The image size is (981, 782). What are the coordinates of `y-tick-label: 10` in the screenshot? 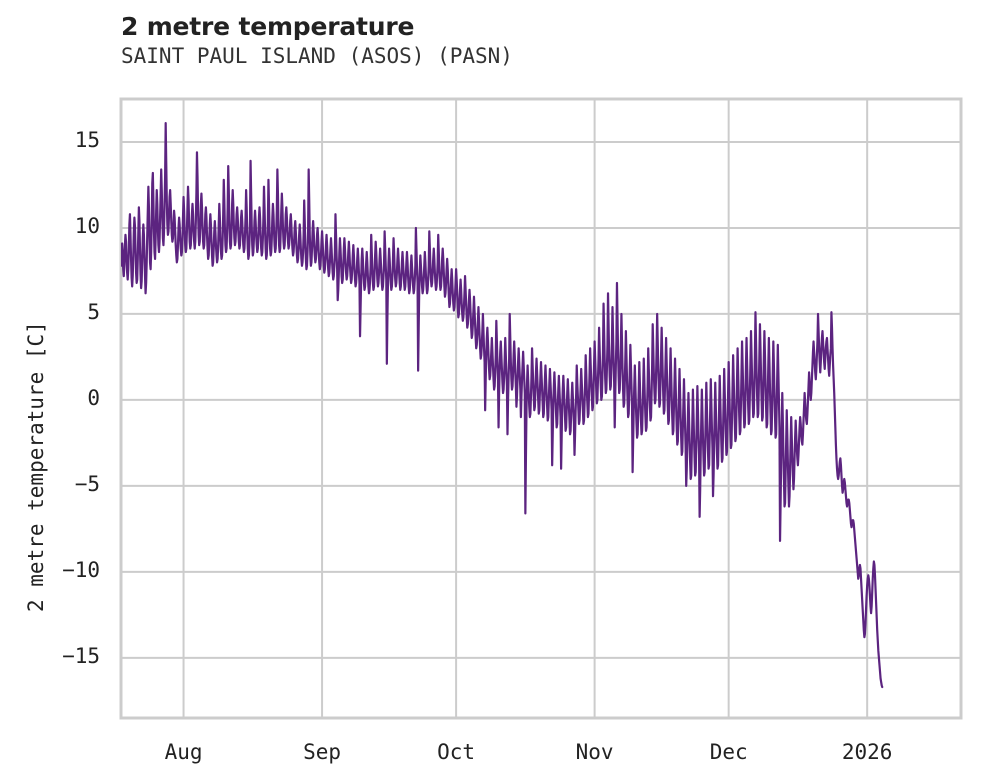 It's located at (87, 225).